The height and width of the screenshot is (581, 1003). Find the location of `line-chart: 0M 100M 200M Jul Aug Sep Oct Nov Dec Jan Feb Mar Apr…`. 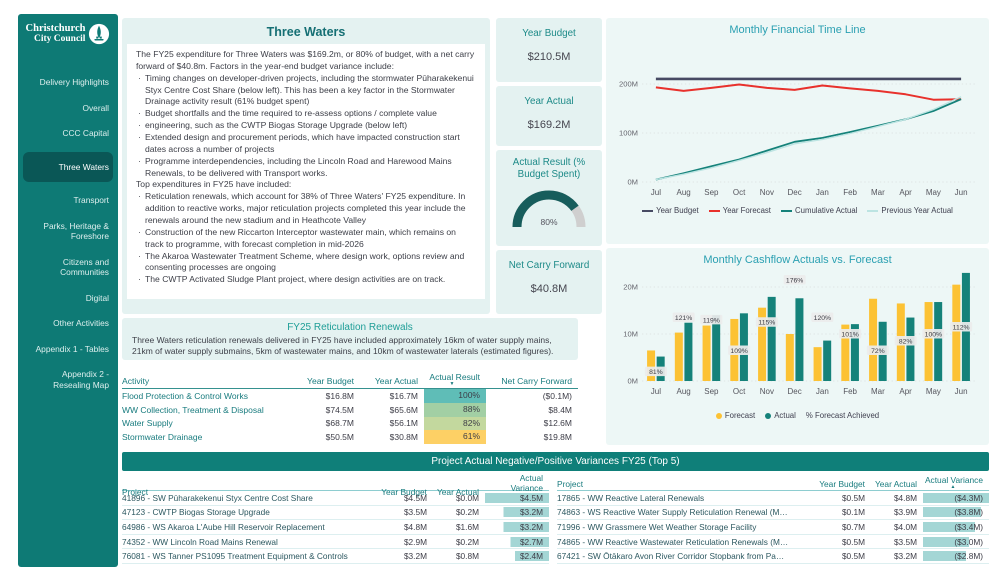

line-chart: 0M 100M 200M Jul Aug Sep Oct Nov Dec Jan Feb Mar Apr… is located at coordinates (797, 122).